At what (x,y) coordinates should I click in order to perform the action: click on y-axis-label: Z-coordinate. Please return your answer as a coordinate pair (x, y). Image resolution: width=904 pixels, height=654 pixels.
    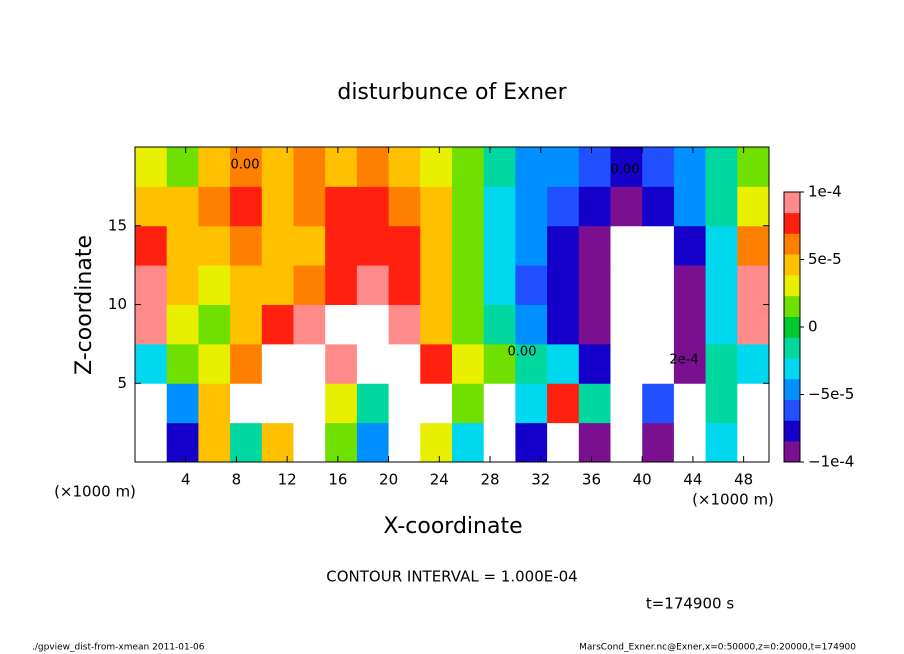
    Looking at the image, I should click on (84, 305).